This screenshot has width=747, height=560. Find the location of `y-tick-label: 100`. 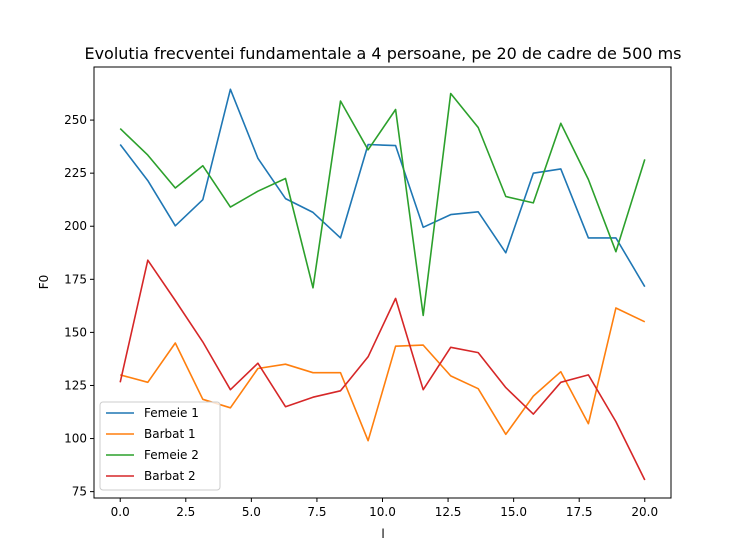

y-tick-label: 100 is located at coordinates (75, 439).